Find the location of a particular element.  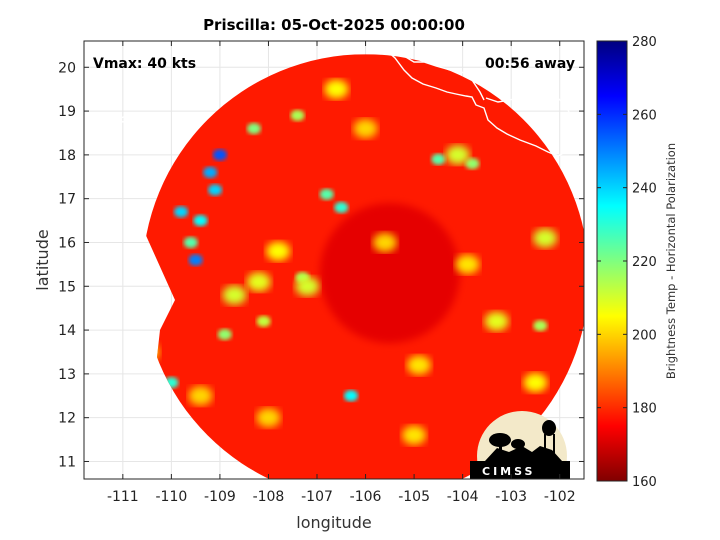

logo-text: CIMSS is located at coordinates (508, 471).